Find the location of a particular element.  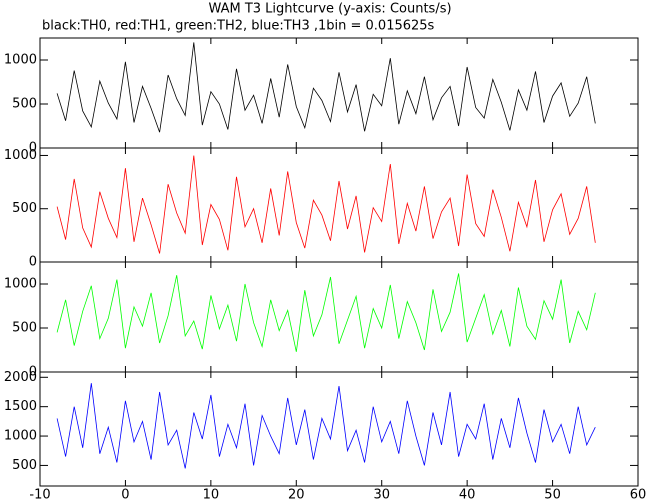

x-tick-label: -10 is located at coordinates (39, 495).